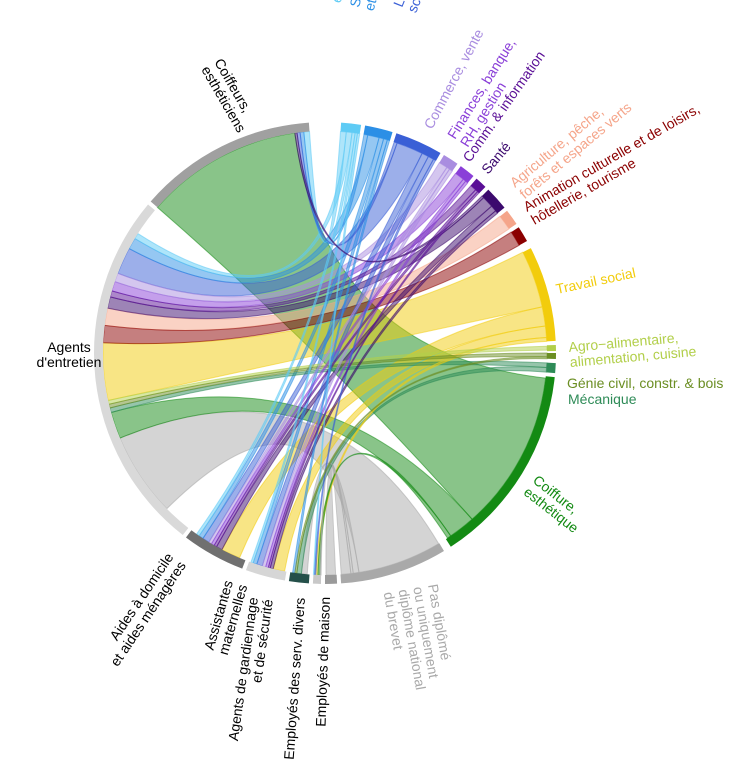 This screenshot has width=743, height=778. Describe the element at coordinates (141, 609) in the screenshot. I see `label-aides: Aides à domicileet aides ménagères` at that location.